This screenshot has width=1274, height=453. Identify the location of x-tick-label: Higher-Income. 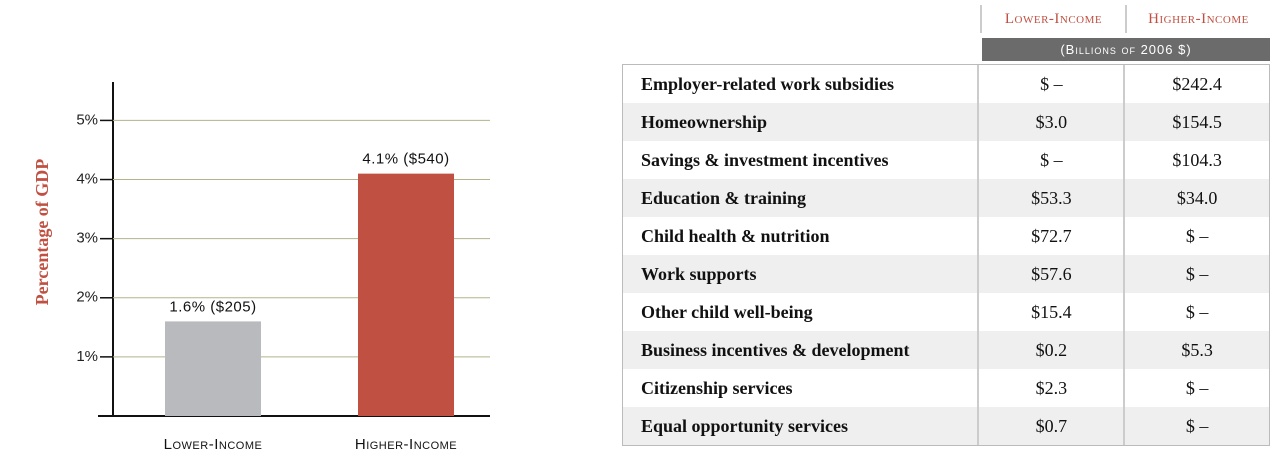
(406, 444).